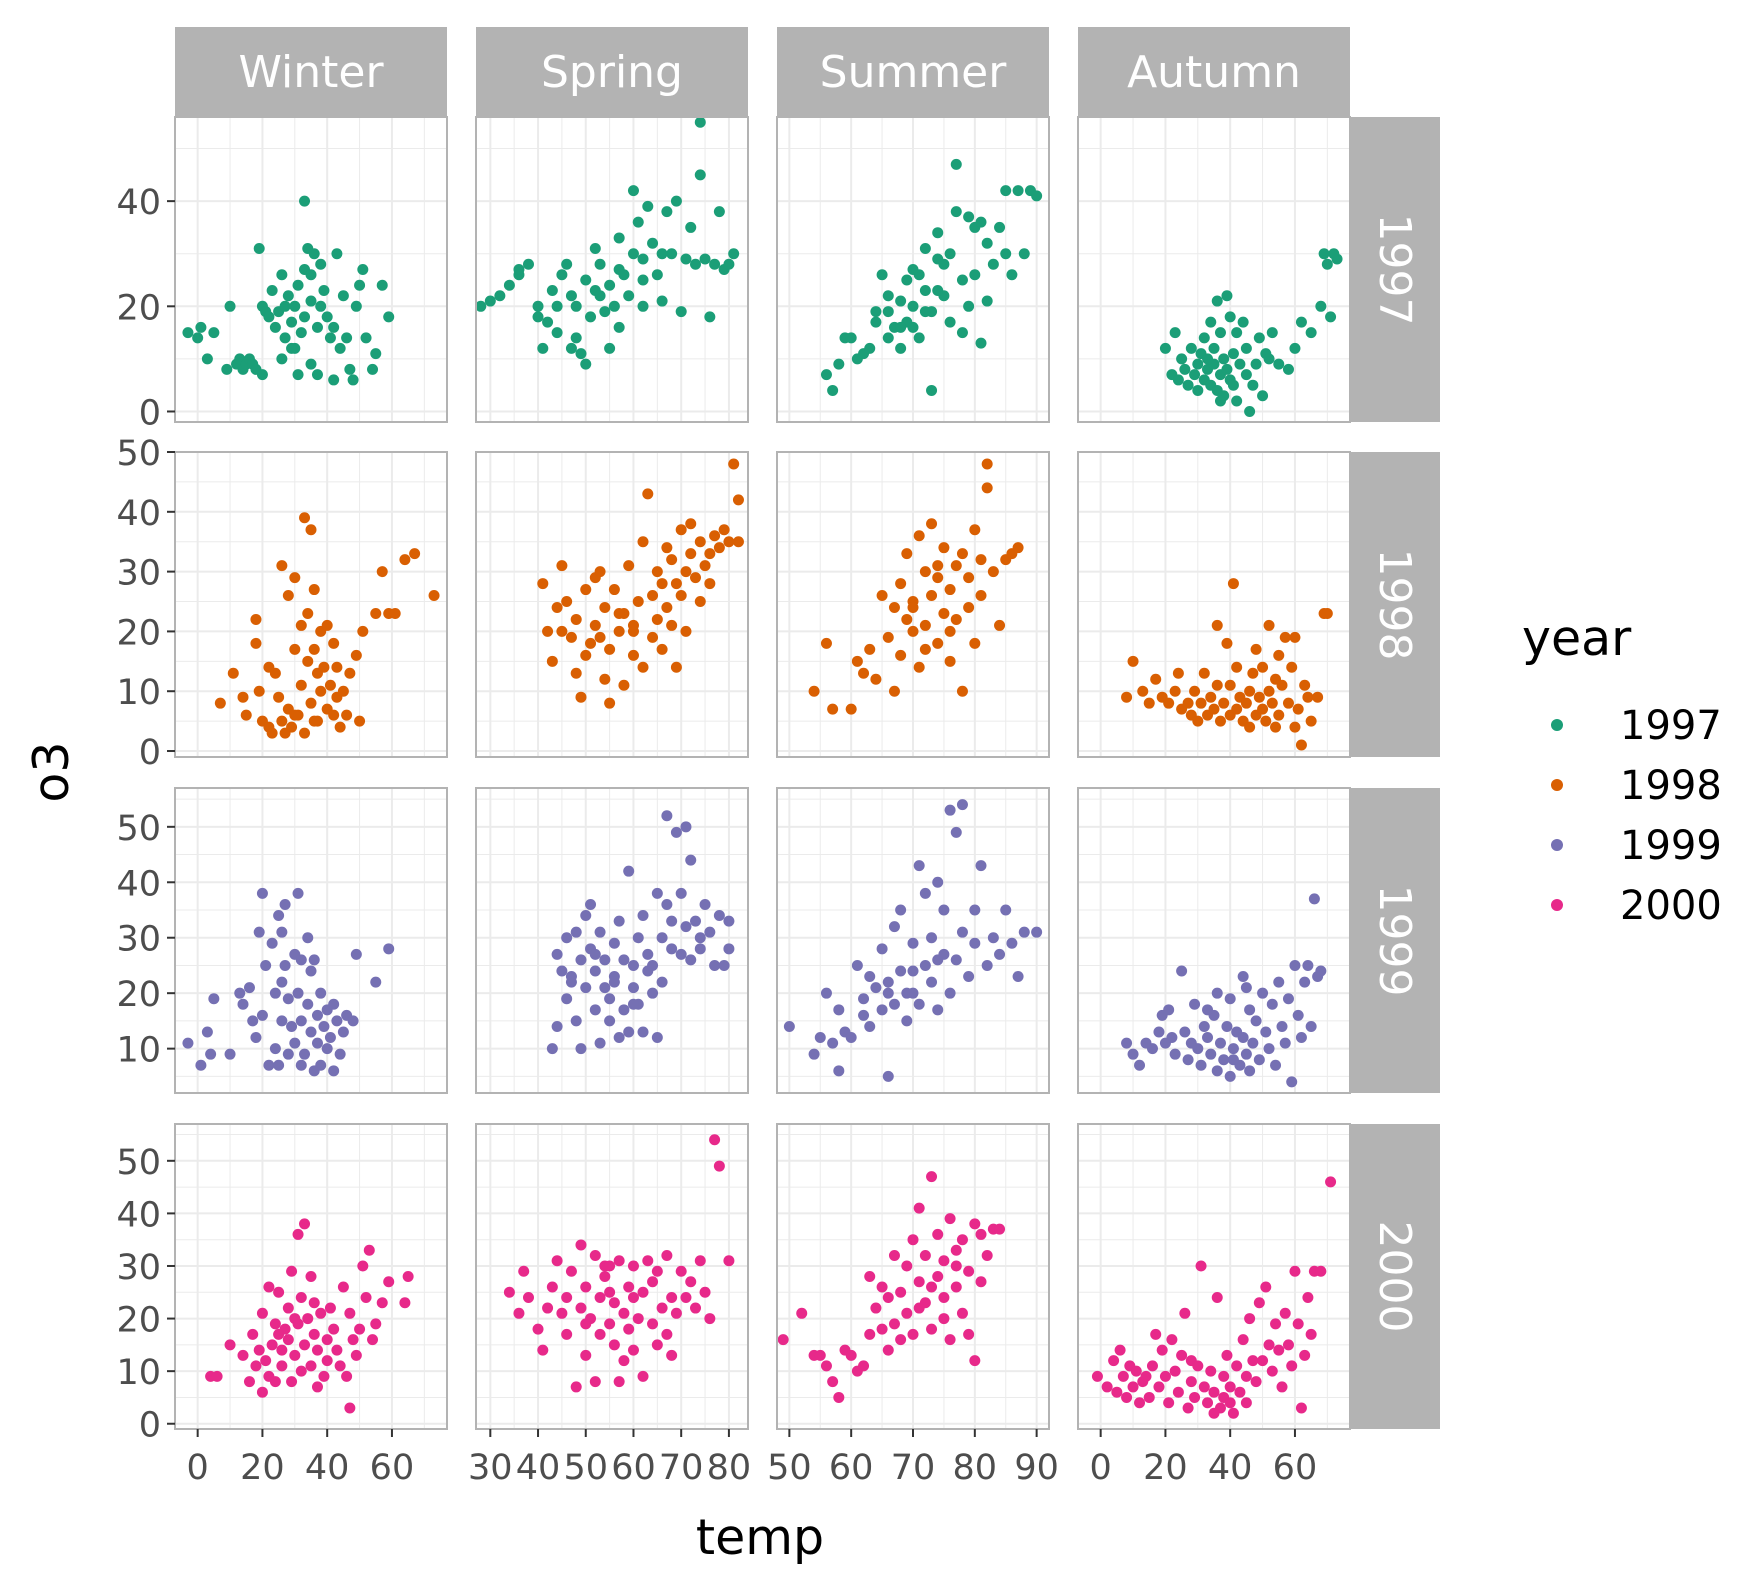  I want to click on legend-item-1997: 1997, so click(1636, 726).